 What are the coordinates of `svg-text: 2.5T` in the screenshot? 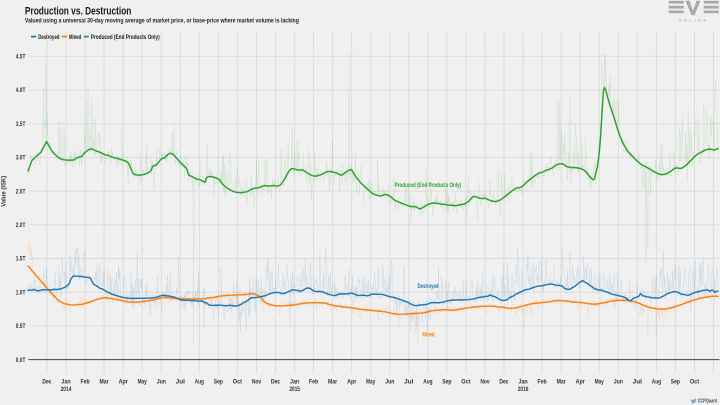 It's located at (21, 191).